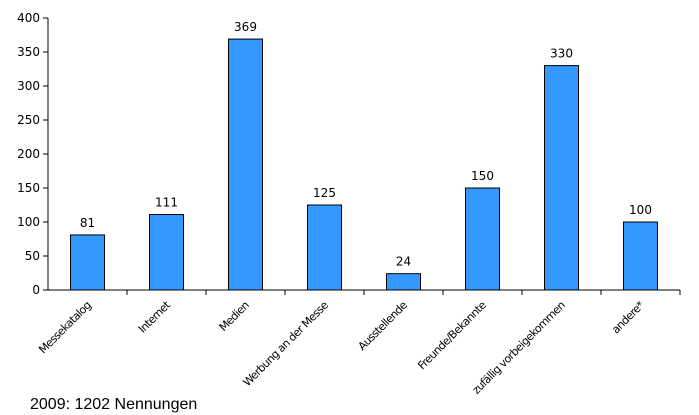  What do you see at coordinates (28, 120) in the screenshot?
I see `y-tick-label: 250` at bounding box center [28, 120].